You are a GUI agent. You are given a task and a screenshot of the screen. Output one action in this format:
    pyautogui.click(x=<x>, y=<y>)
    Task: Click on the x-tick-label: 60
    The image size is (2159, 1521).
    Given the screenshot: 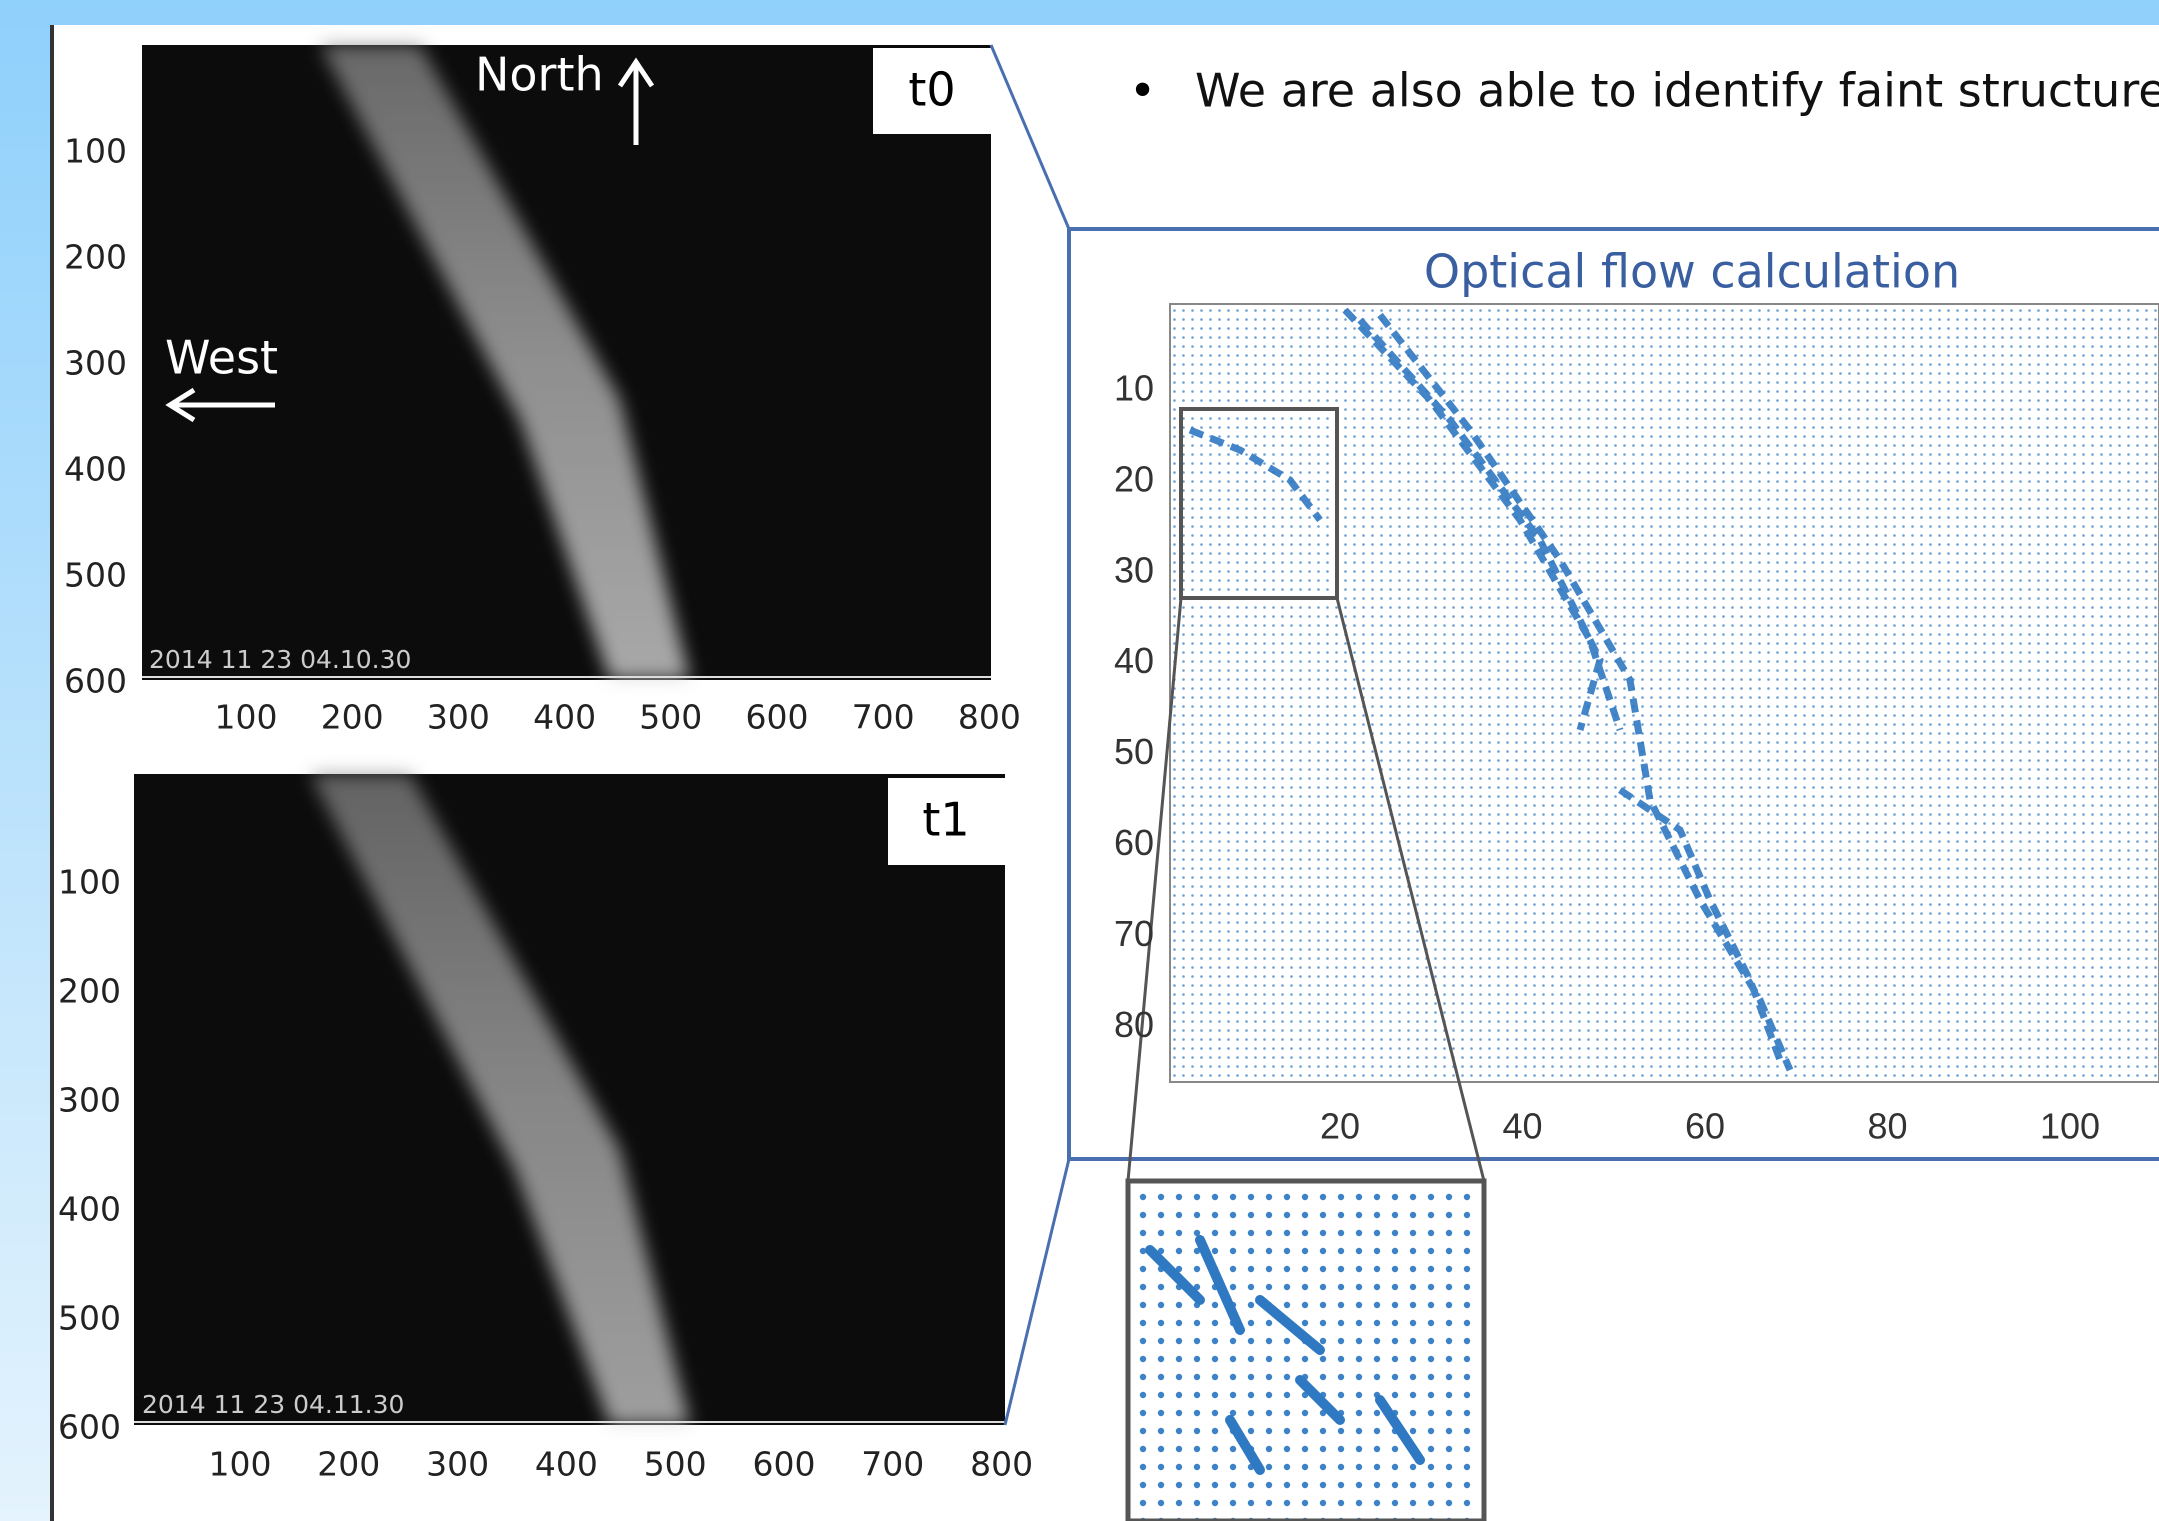 What is the action you would take?
    pyautogui.click(x=1705, y=1126)
    